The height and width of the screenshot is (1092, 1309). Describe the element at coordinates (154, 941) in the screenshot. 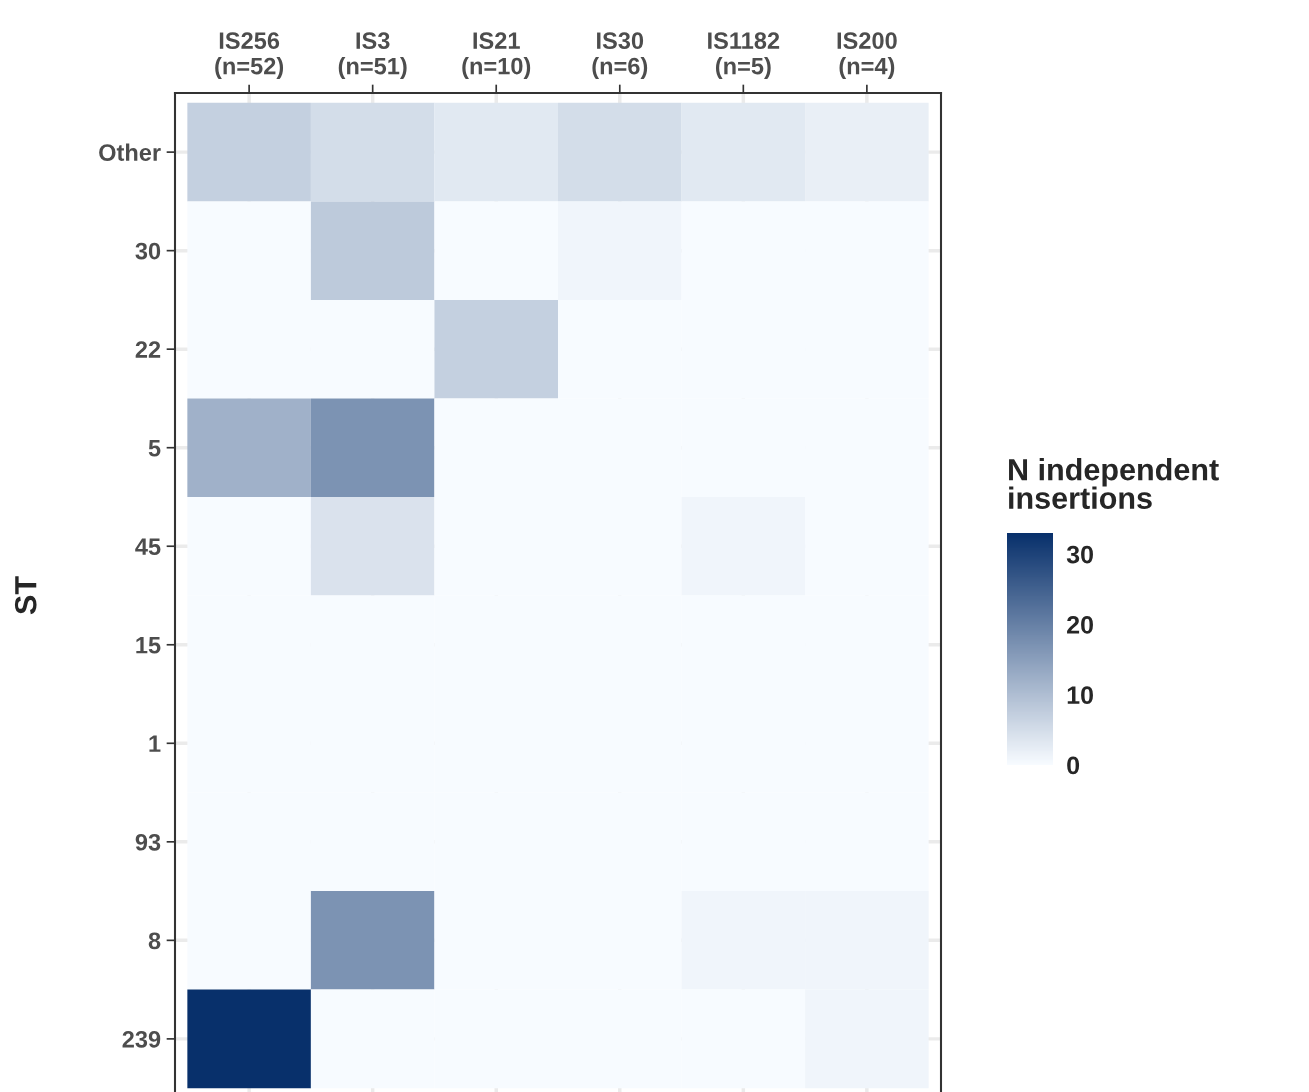

I see `y-tick-label: 8` at that location.